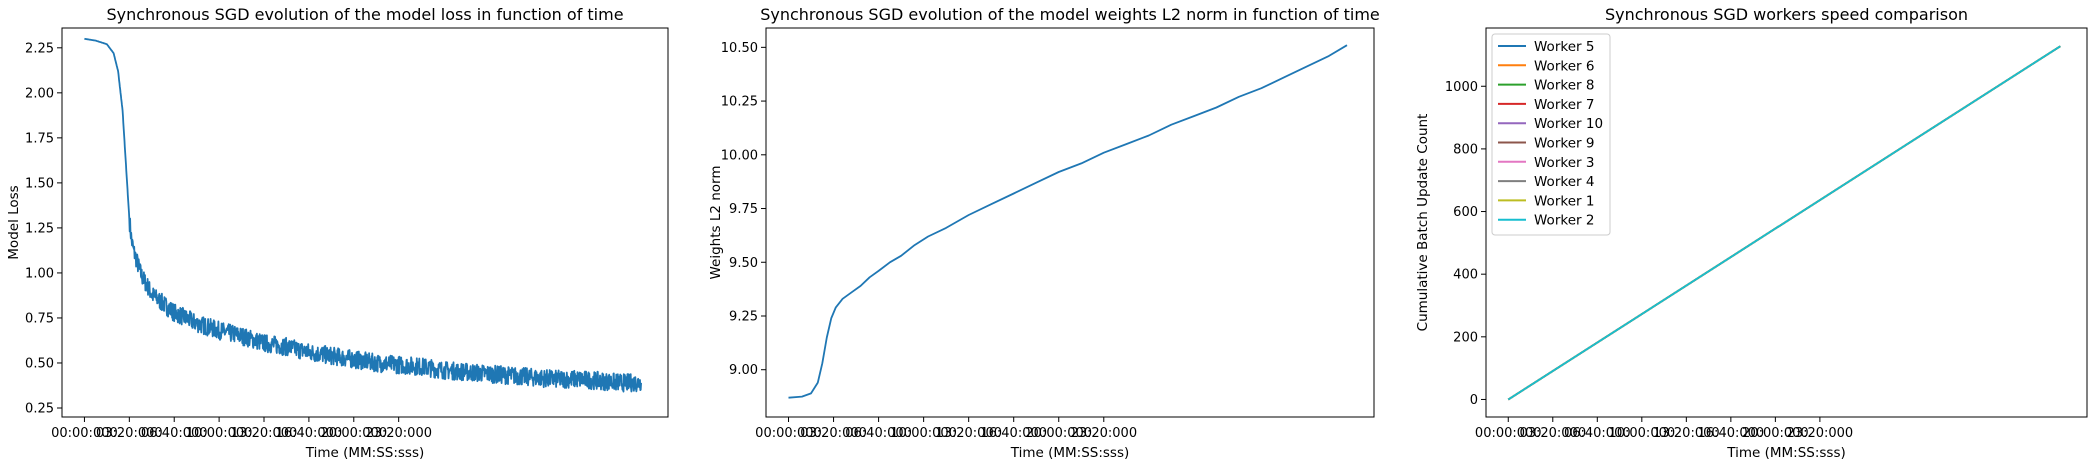 This screenshot has height=468, width=2095. Describe the element at coordinates (1465, 212) in the screenshot. I see `y-tick-label: 600` at that location.